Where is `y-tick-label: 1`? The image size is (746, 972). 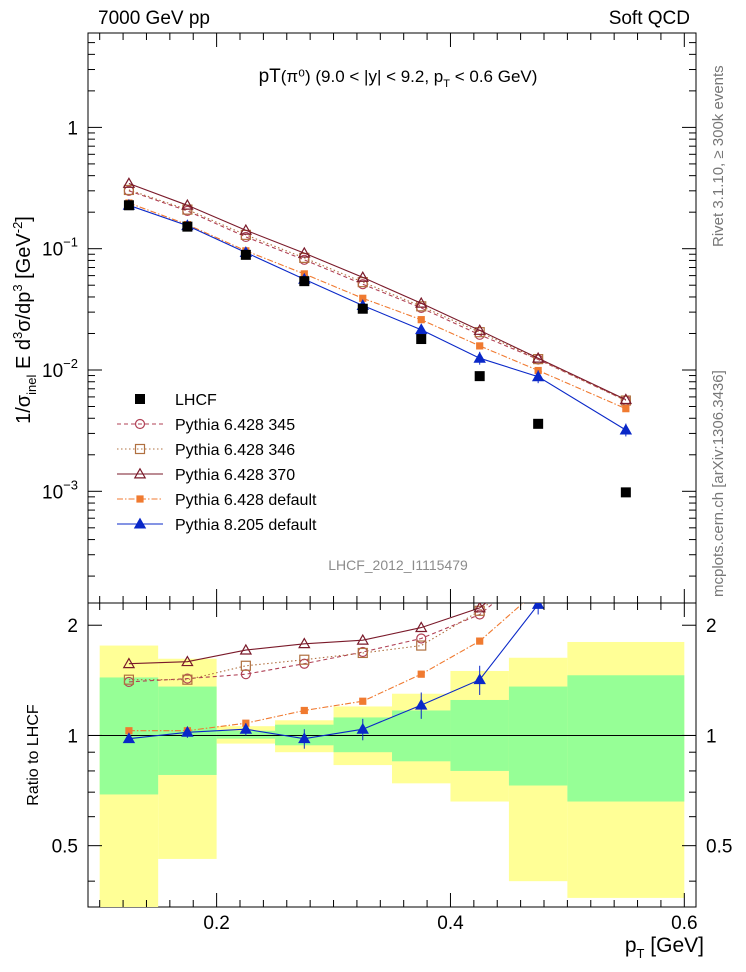 y-tick-label: 1 is located at coordinates (72, 128).